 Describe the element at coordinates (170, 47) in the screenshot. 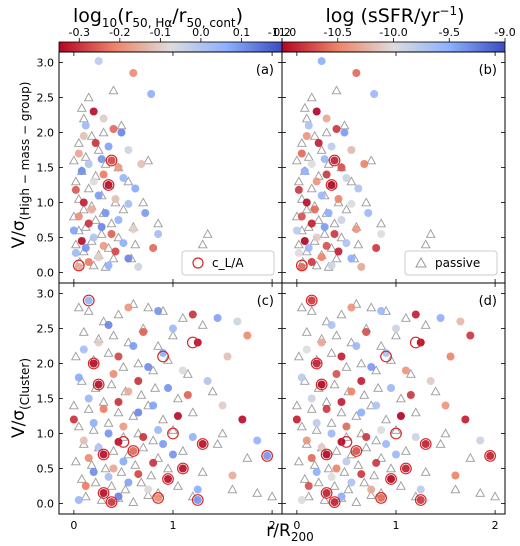

I see `colorbar-left-gradient` at that location.